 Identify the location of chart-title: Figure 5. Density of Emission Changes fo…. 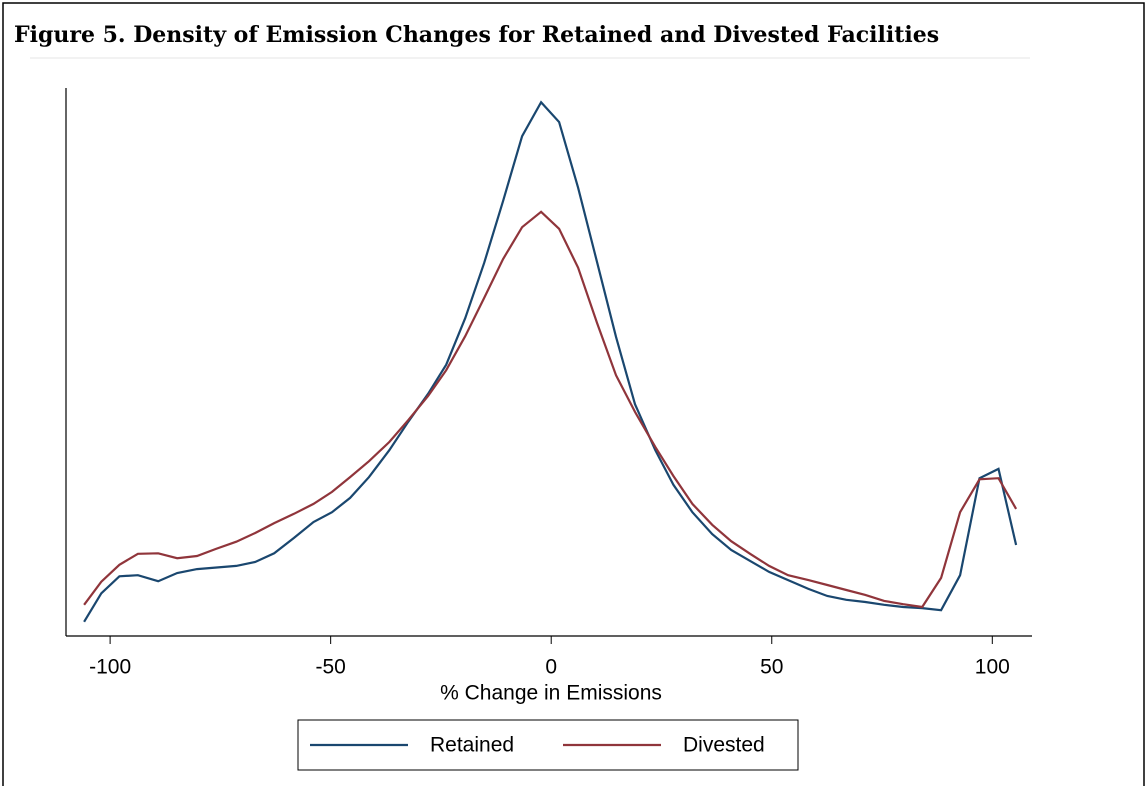
(476, 35).